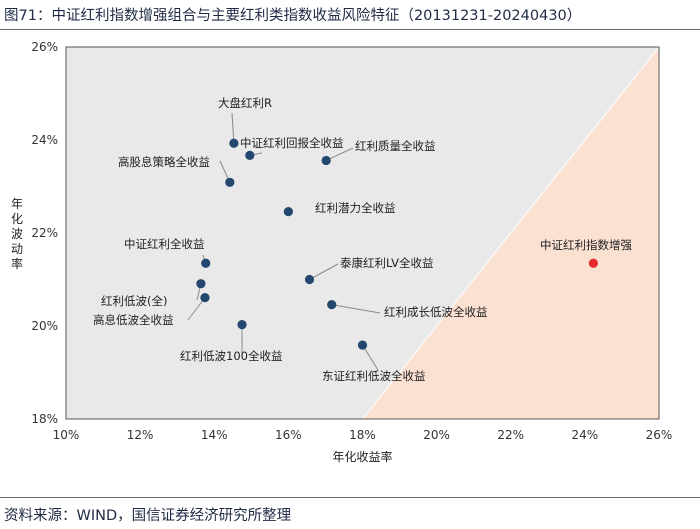  Describe the element at coordinates (148, 516) in the screenshot. I see `source-note: 资料来源：WIND，国信证券经济研究所整理` at that location.